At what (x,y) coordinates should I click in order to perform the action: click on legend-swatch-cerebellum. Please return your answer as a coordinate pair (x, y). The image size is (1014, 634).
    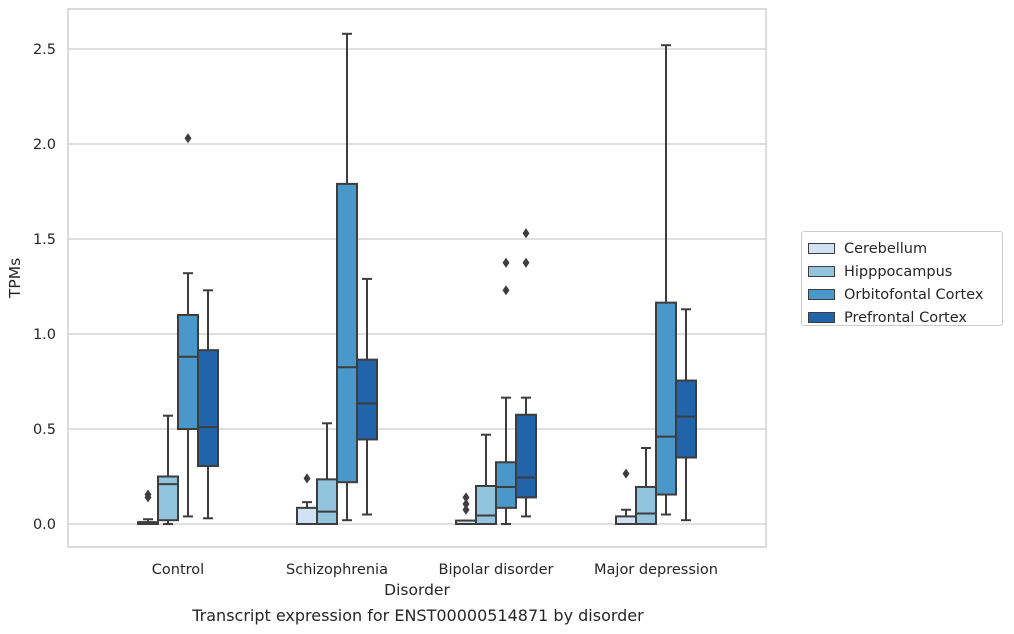
    Looking at the image, I should click on (821, 248).